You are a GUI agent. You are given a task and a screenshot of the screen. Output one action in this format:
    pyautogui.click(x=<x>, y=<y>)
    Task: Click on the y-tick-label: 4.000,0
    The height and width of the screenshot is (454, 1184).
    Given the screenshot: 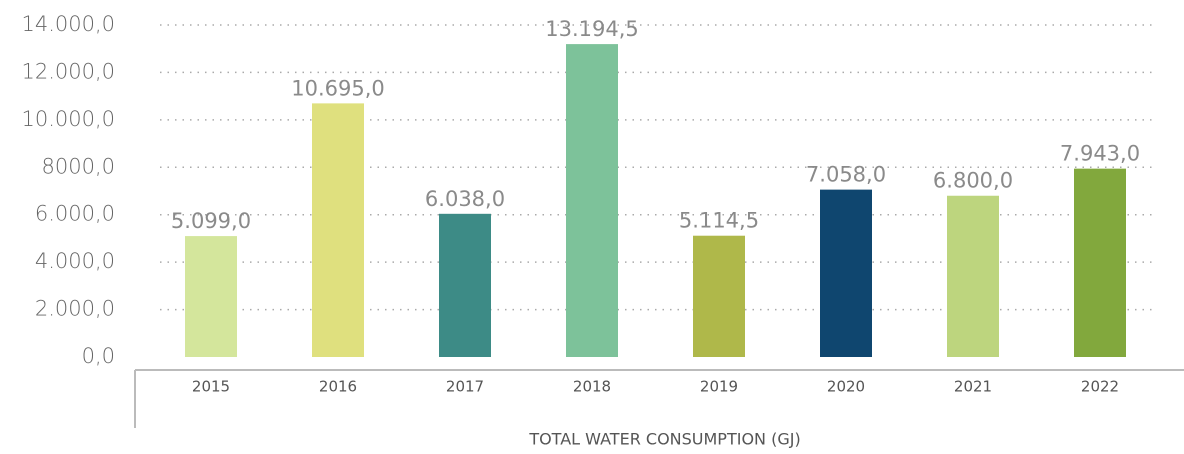 What is the action you would take?
    pyautogui.click(x=75, y=261)
    